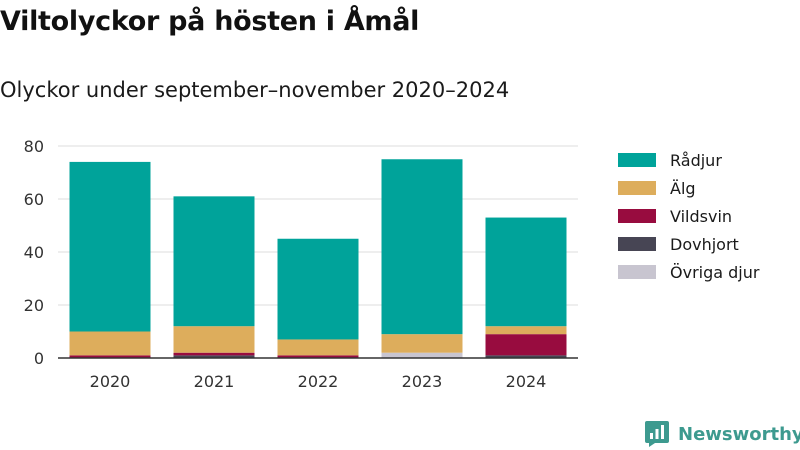 The image size is (800, 450). I want to click on y-tick-label-60: 60, so click(34, 199).